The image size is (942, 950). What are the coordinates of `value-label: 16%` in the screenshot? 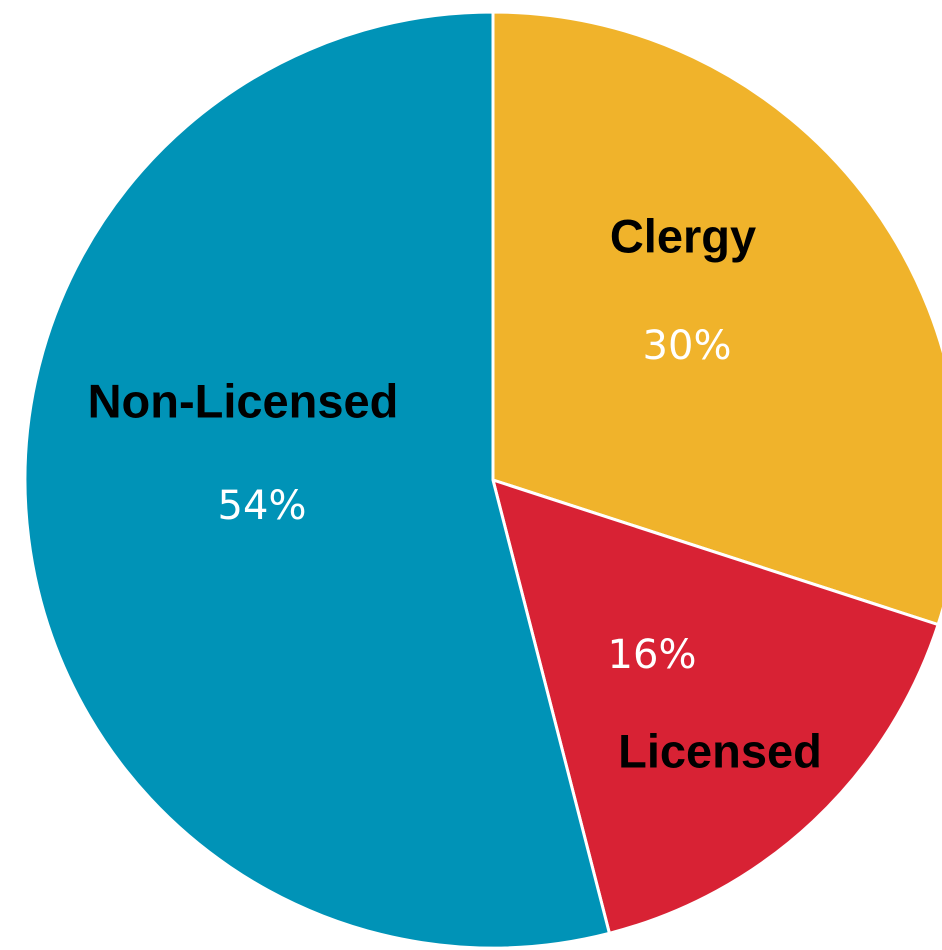 It's located at (652, 655).